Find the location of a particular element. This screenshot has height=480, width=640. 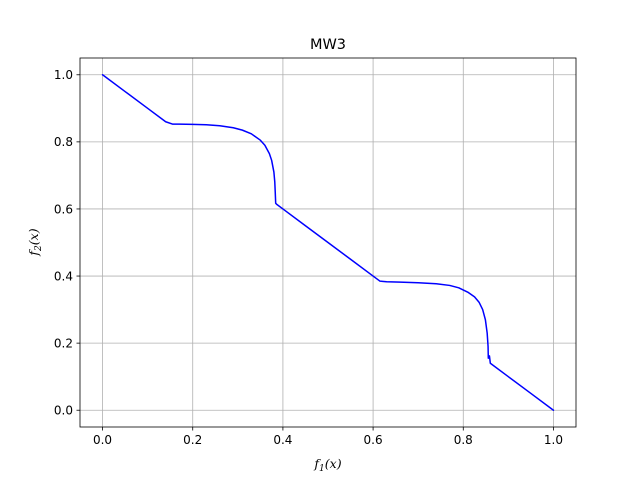

y-axis-label: f2(x) is located at coordinates (35, 242).